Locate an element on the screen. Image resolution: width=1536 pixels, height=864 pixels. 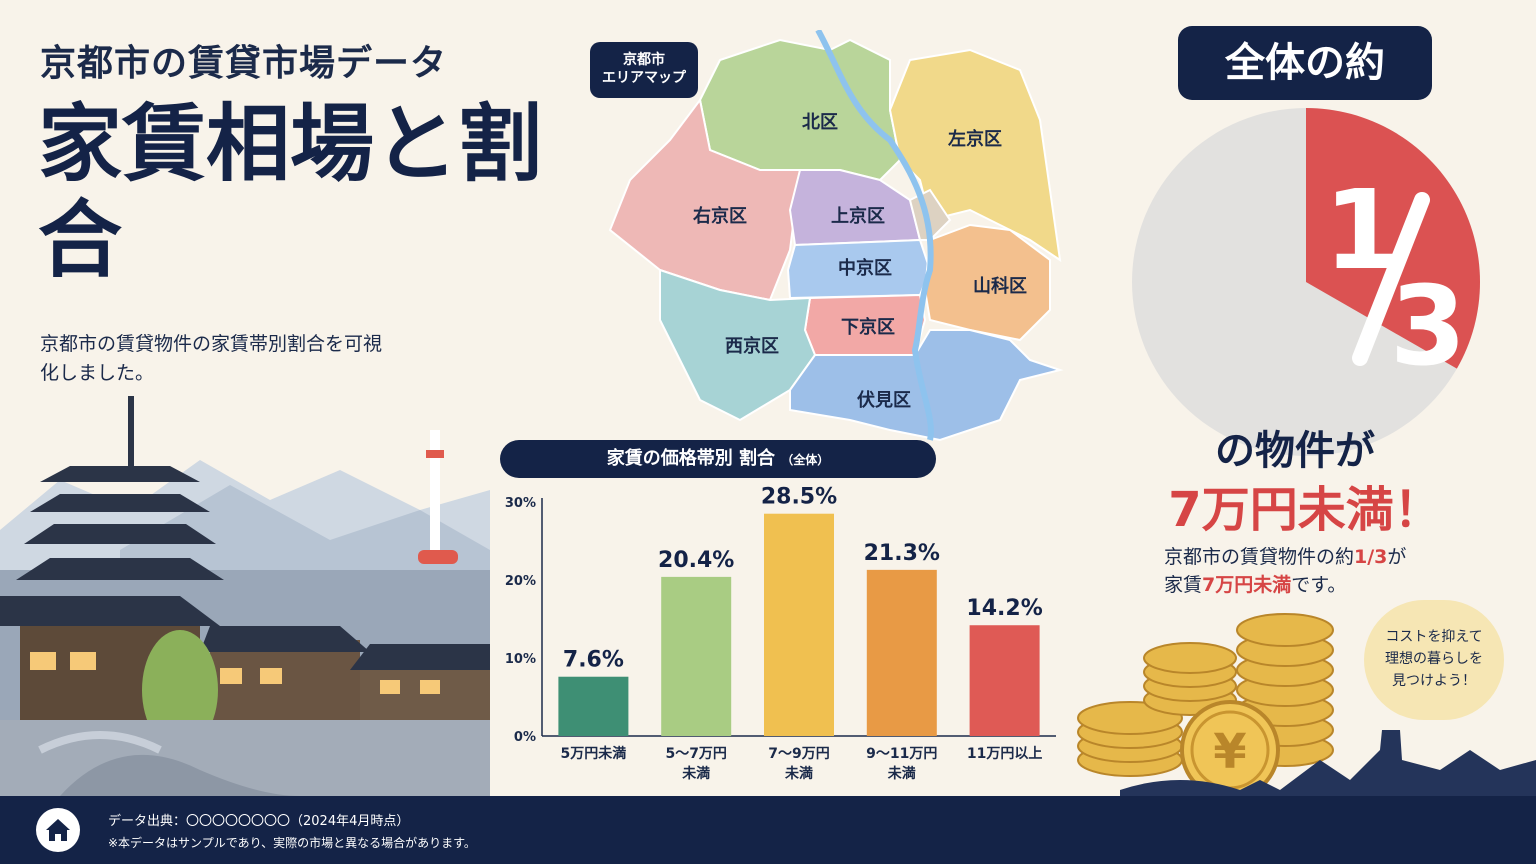
map-label-kita: 北区 is located at coordinates (820, 122).